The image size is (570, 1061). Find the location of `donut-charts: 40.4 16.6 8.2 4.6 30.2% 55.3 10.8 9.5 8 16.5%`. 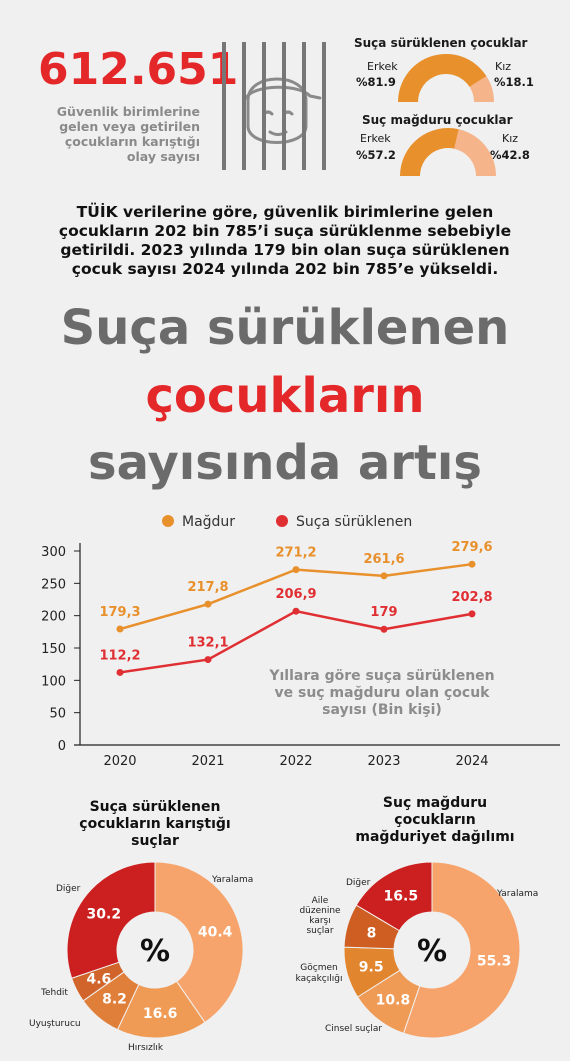

donut-charts: 40.4 16.6 8.2 4.6 30.2% 55.3 10.8 9.5 8 16.5% is located at coordinates (293, 950).